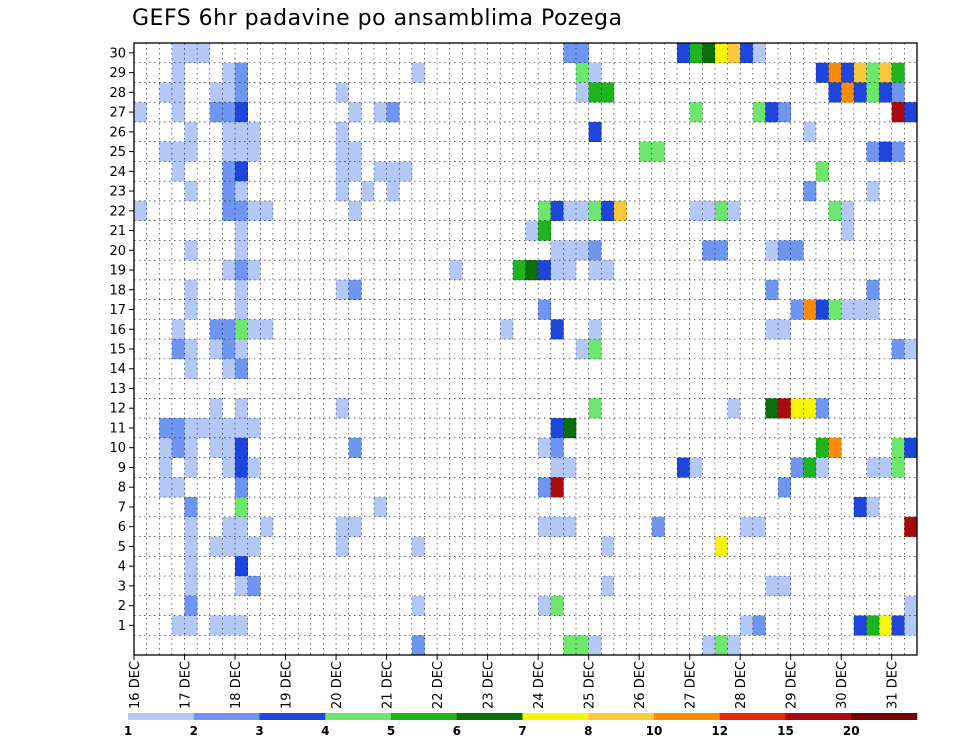 This screenshot has height=742, width=960. Describe the element at coordinates (654, 731) in the screenshot. I see `legend-label: 10` at that location.